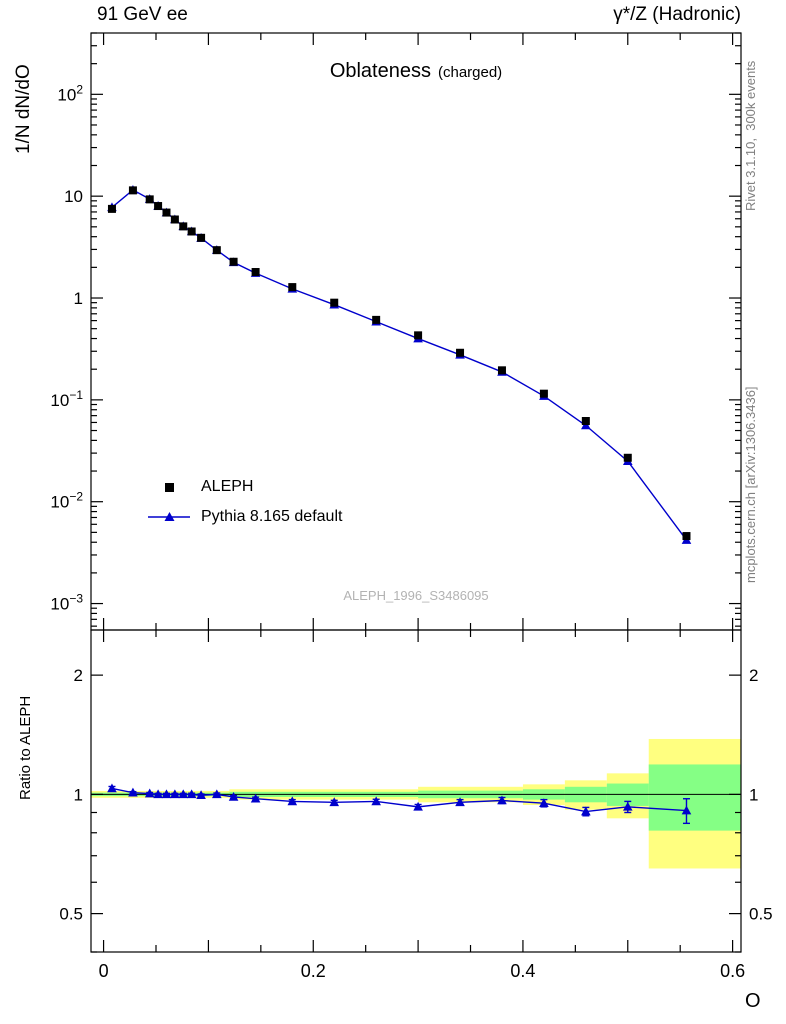 Image resolution: width=786 pixels, height=1024 pixels. I want to click on ratio-uncertainty-bands, so click(416, 803).